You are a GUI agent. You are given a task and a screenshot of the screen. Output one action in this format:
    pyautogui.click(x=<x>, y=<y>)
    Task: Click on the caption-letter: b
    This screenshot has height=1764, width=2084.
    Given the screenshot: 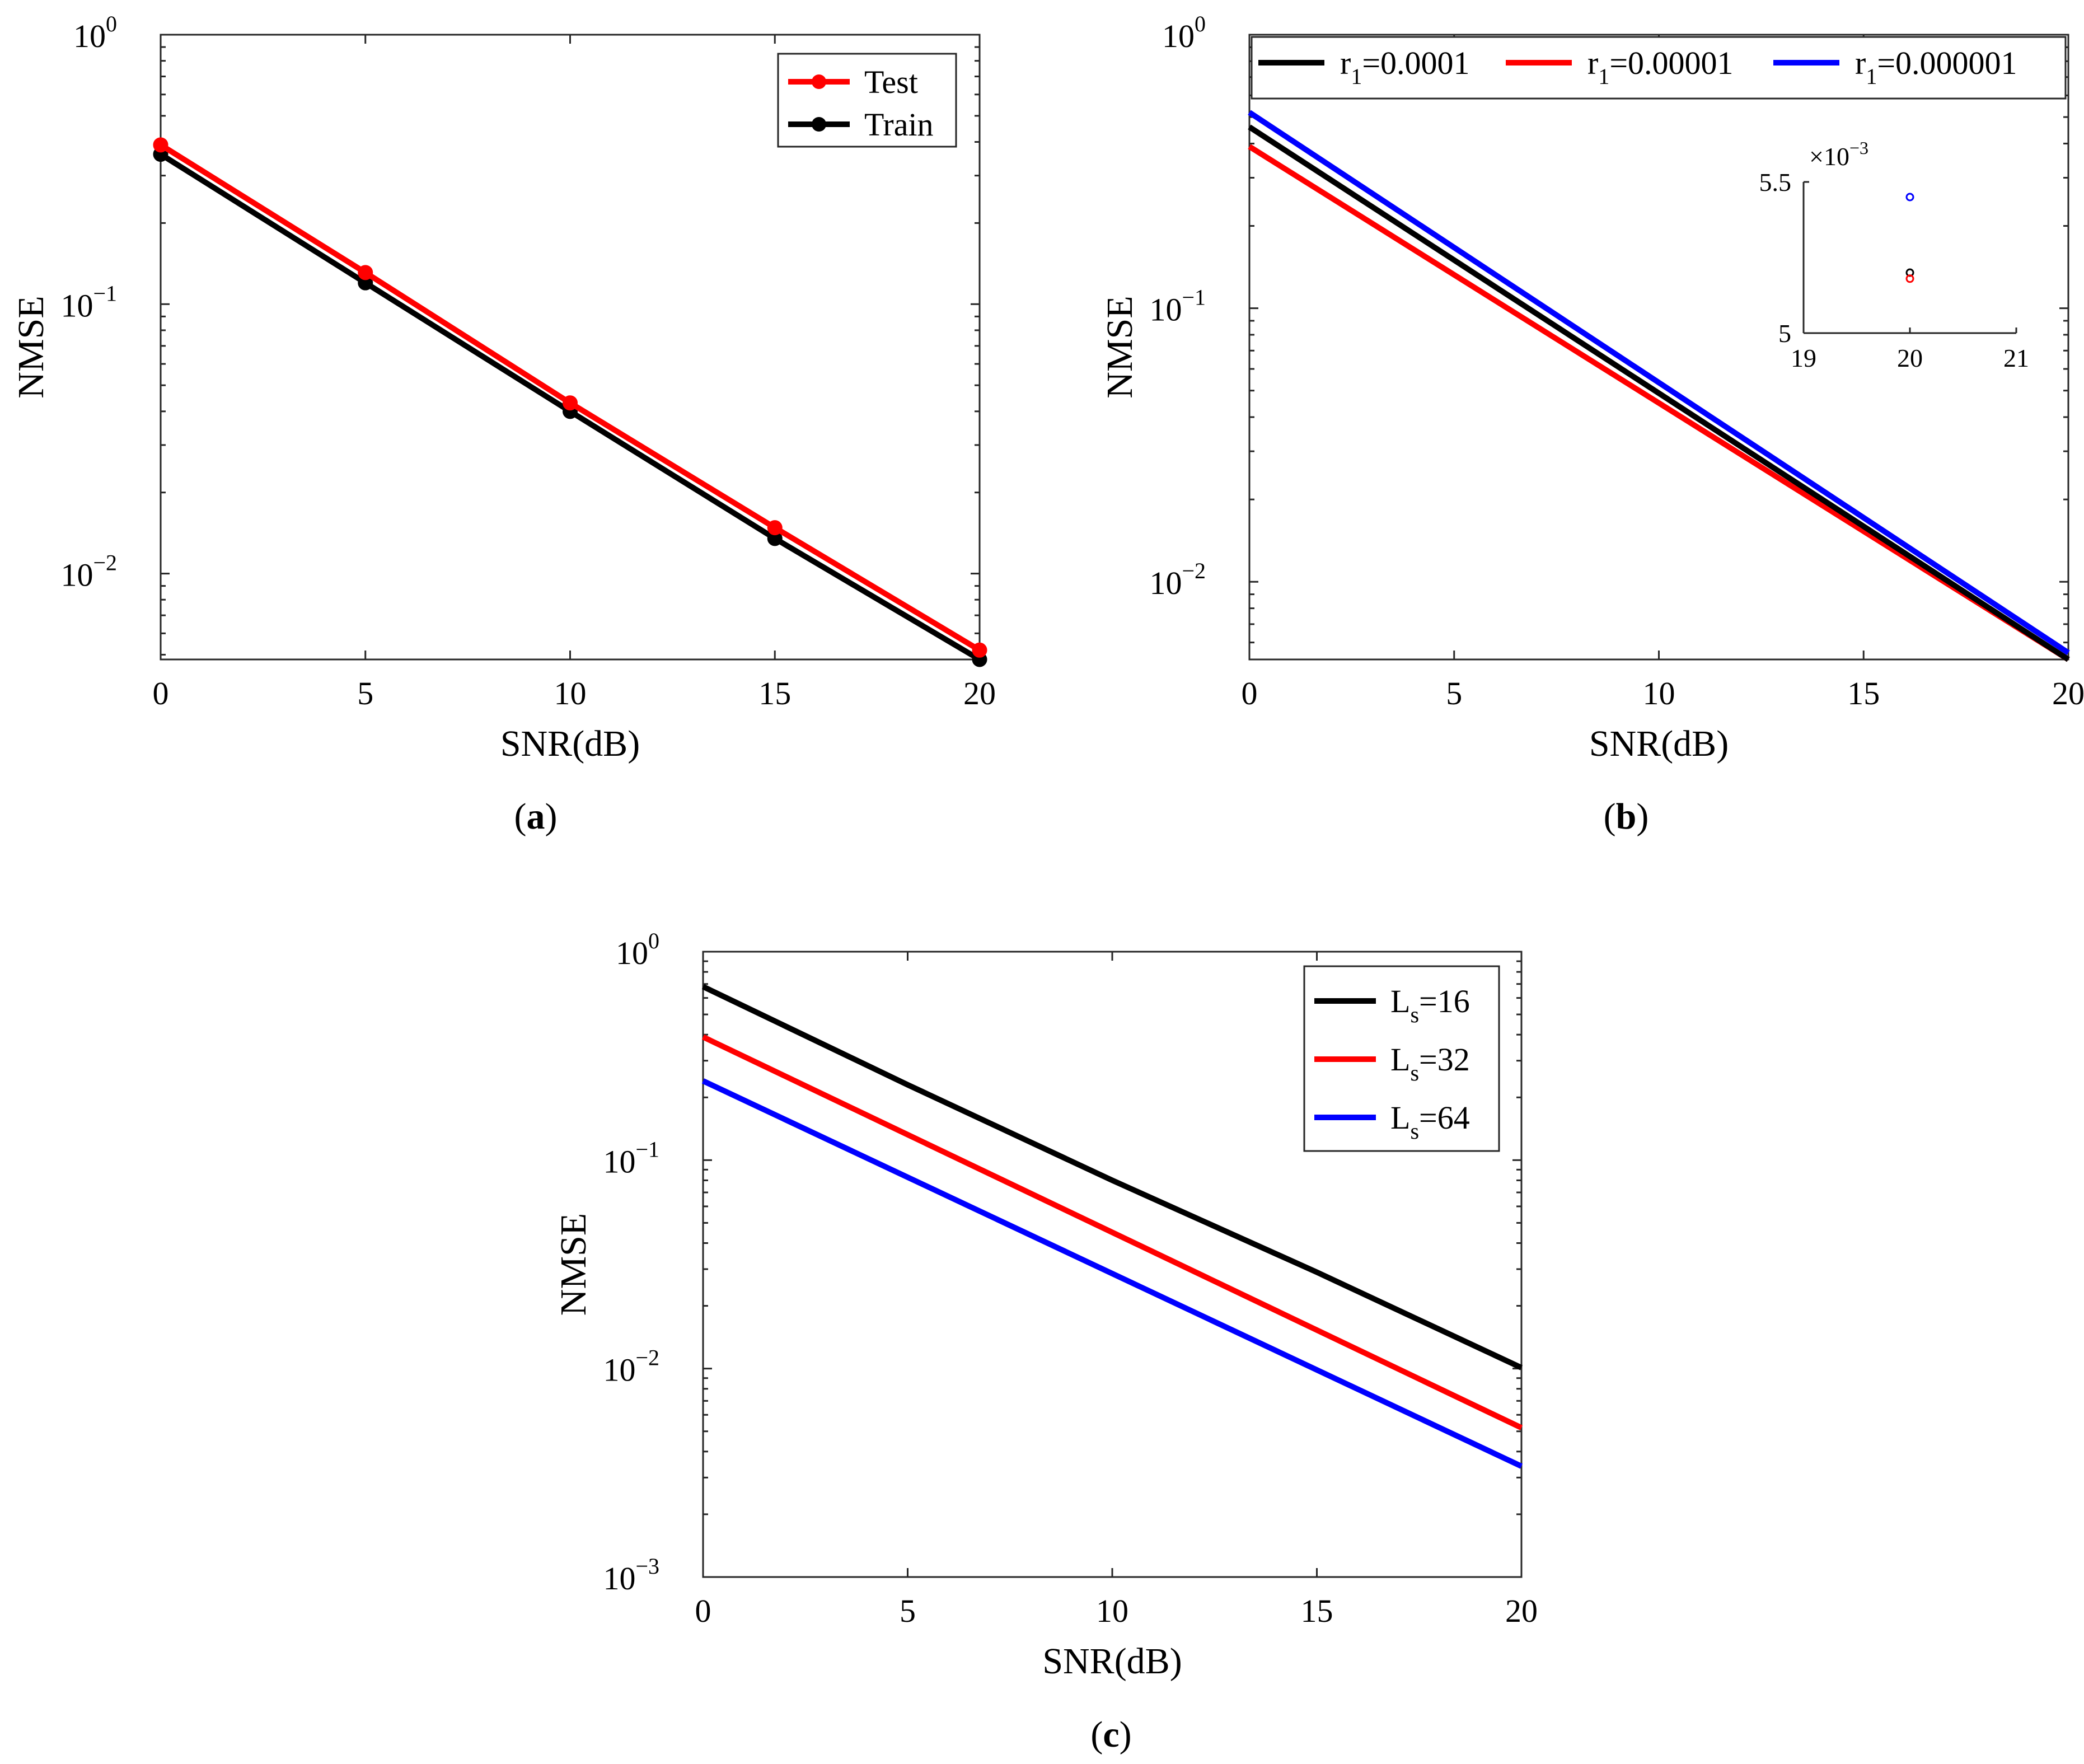 What is the action you would take?
    pyautogui.click(x=1627, y=817)
    